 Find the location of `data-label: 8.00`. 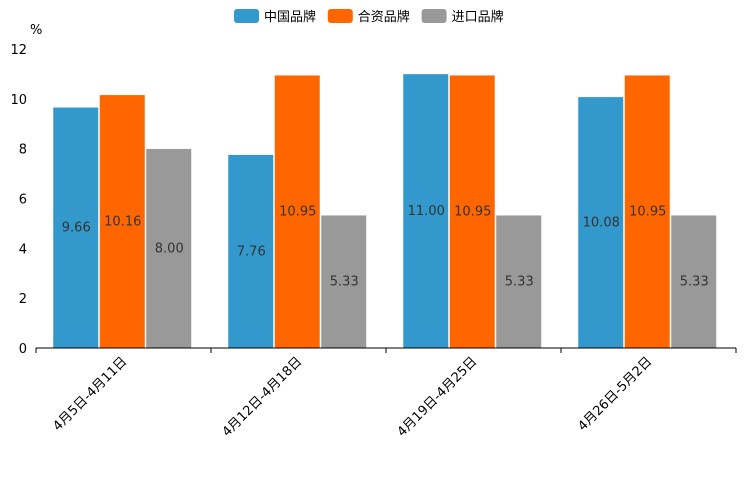

data-label: 8.00 is located at coordinates (169, 248).